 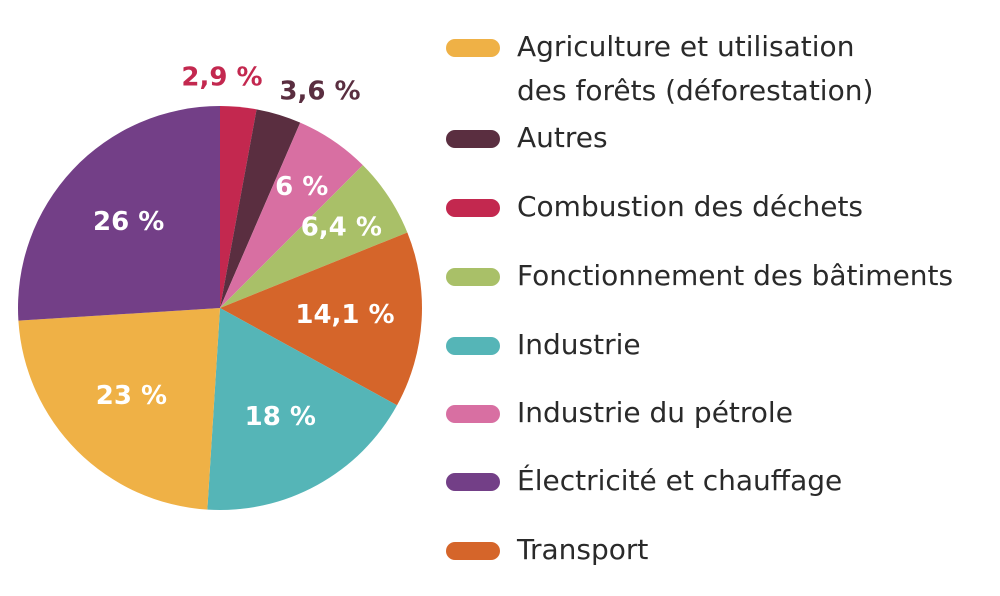 What do you see at coordinates (685, 46) in the screenshot?
I see `legend-label: Agriculture et utilisation` at bounding box center [685, 46].